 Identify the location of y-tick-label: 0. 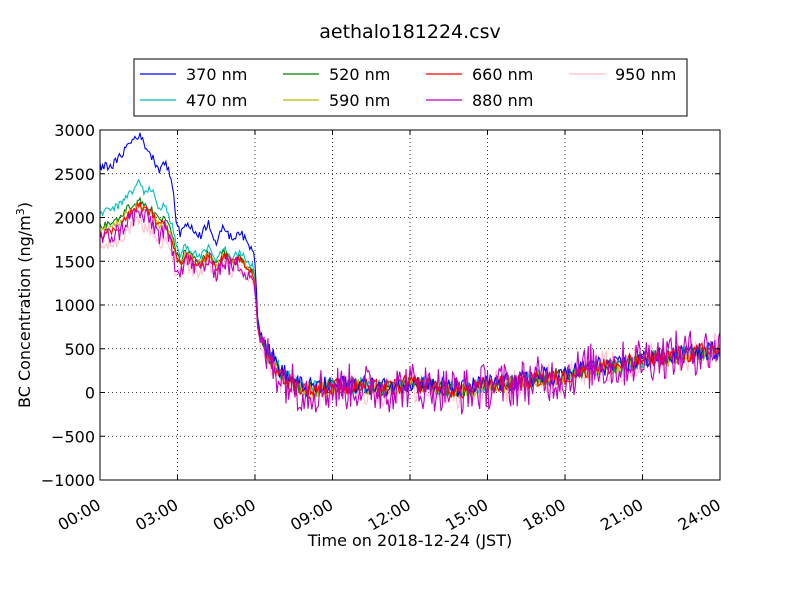
(90, 393).